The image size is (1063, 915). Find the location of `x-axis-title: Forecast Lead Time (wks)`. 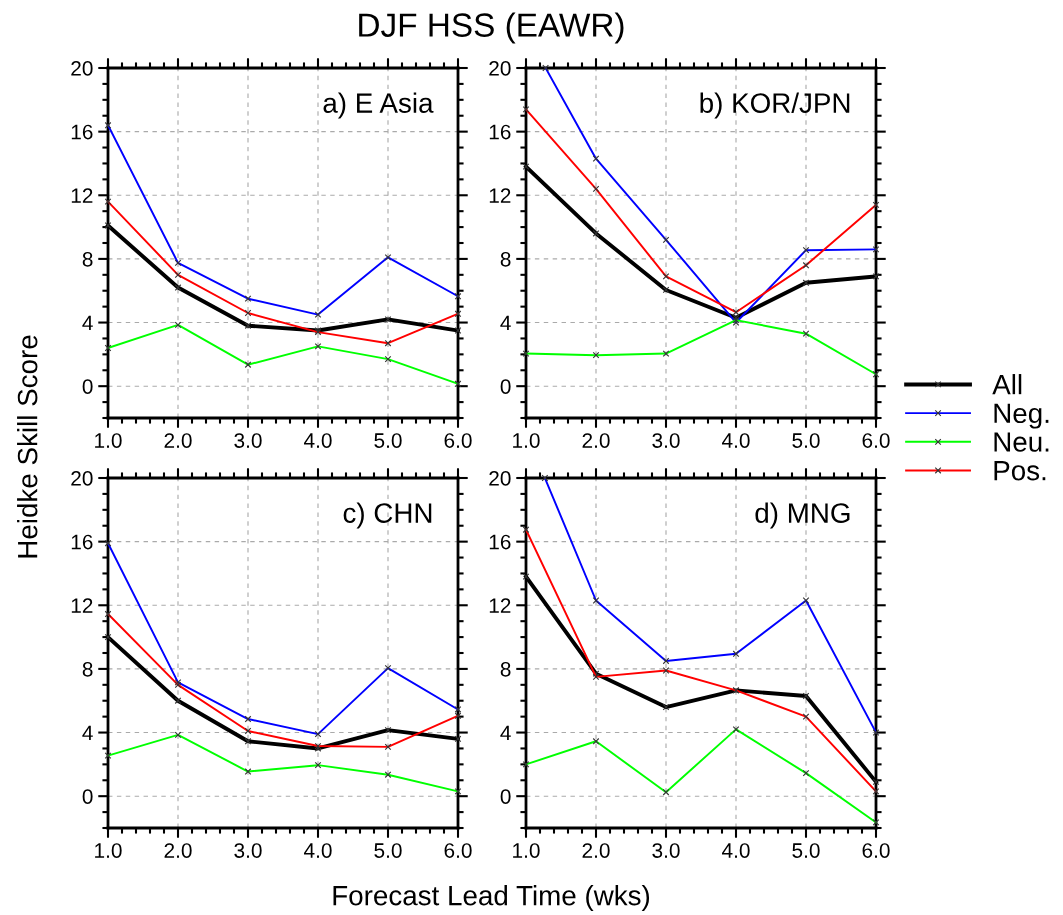

x-axis-title: Forecast Lead Time (wks) is located at coordinates (491, 898).